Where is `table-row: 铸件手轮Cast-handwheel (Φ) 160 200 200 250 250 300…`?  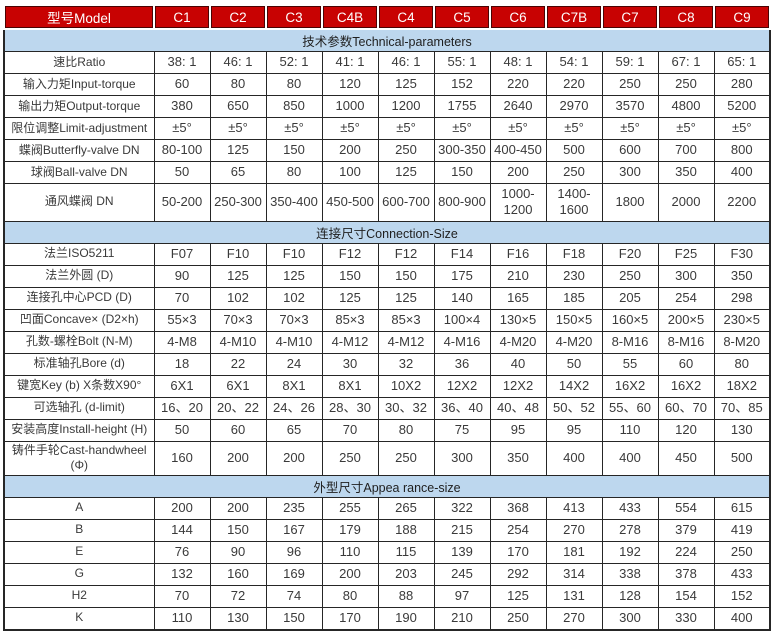 table-row: 铸件手轮Cast-handwheel (Φ) 160 200 200 250 250 300… is located at coordinates (387, 458).